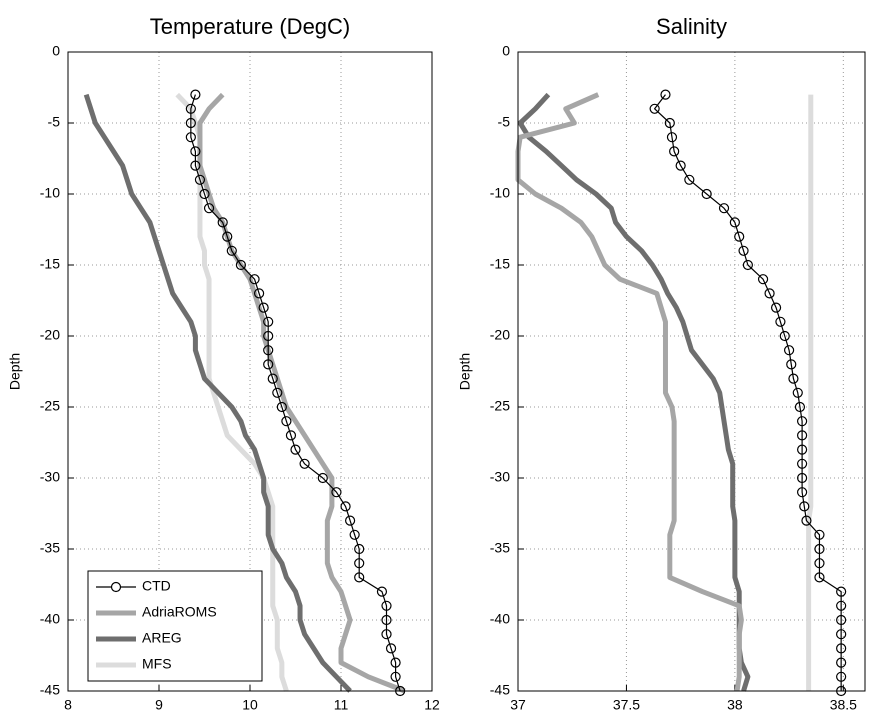  I want to click on x-tick-label: 12, so click(432, 705).